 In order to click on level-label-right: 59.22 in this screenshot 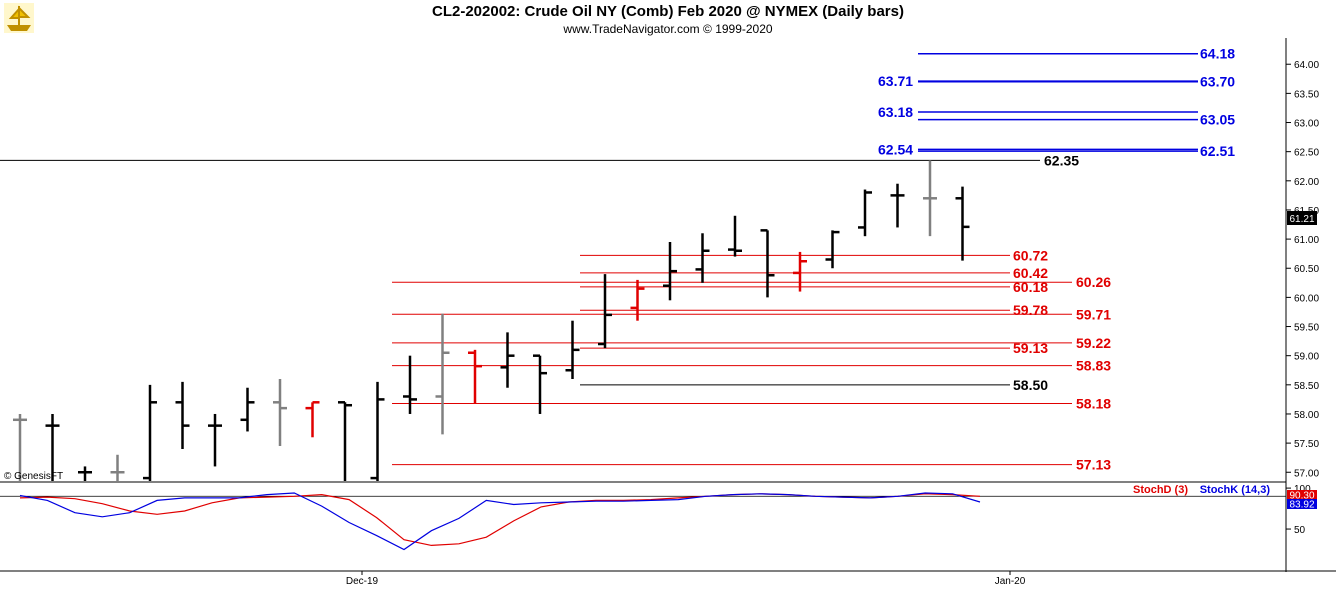, I will do `click(1093, 343)`.